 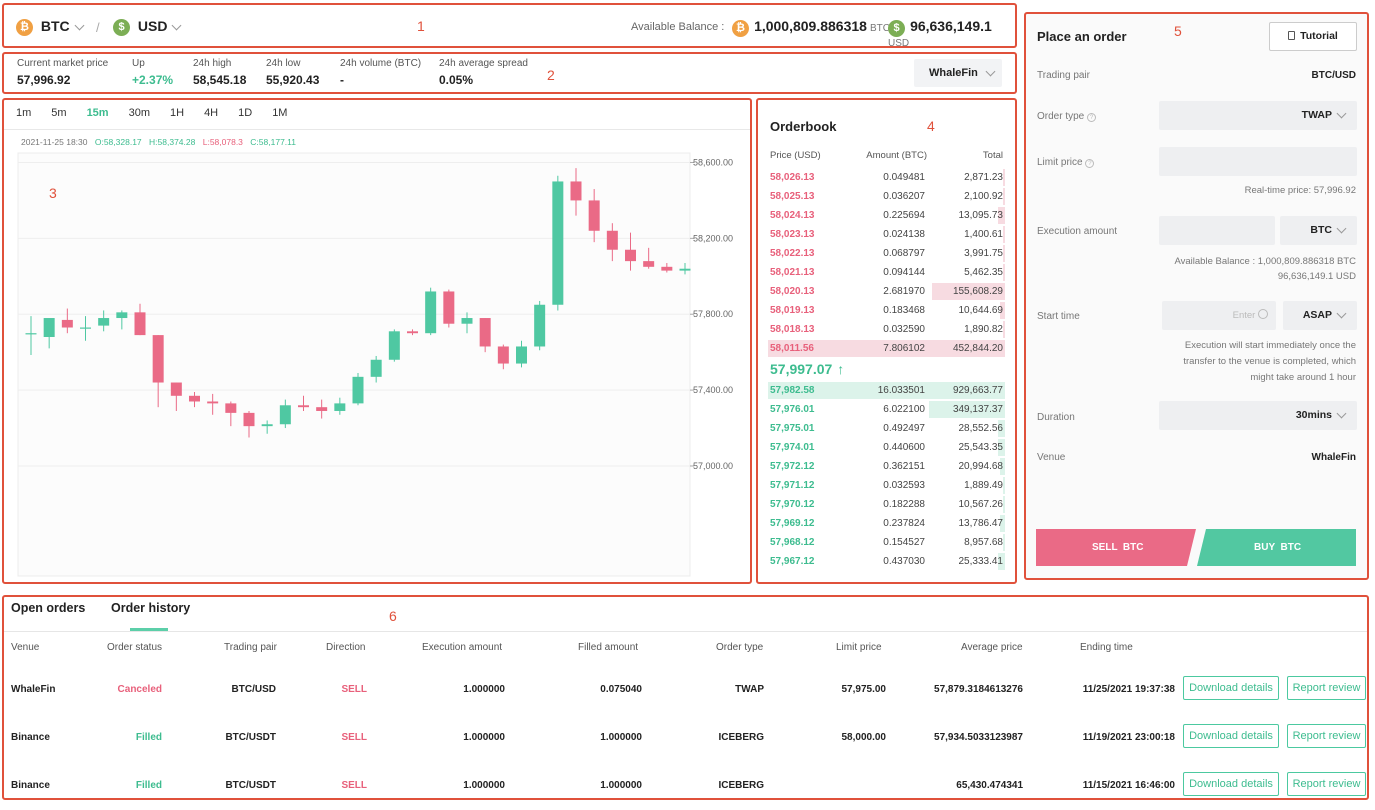 What do you see at coordinates (886, 215) in the screenshot?
I see `ask-row: 58,024.13 0.225694 13,095.73` at bounding box center [886, 215].